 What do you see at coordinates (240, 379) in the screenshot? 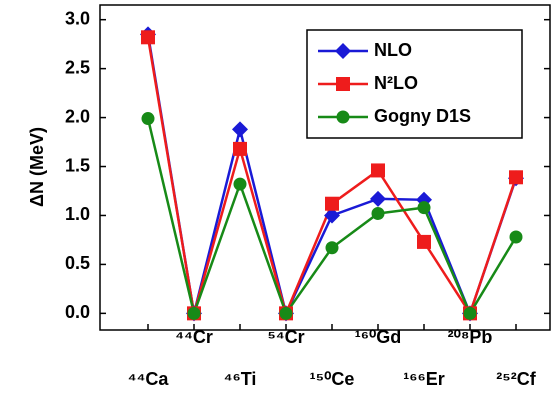
I see `x-tick-label: ⁴⁶Ti` at bounding box center [240, 379].